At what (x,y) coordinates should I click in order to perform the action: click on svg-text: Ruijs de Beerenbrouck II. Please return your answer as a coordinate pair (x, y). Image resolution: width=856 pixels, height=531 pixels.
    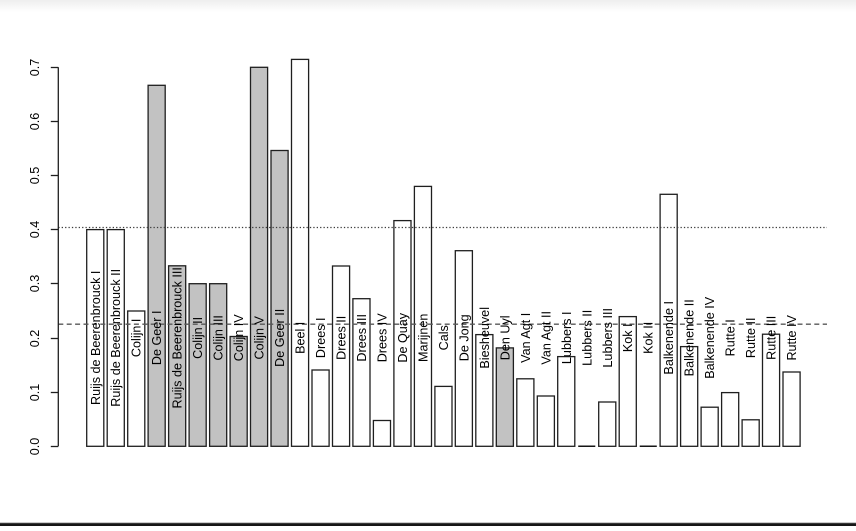
    Looking at the image, I should click on (116, 338).